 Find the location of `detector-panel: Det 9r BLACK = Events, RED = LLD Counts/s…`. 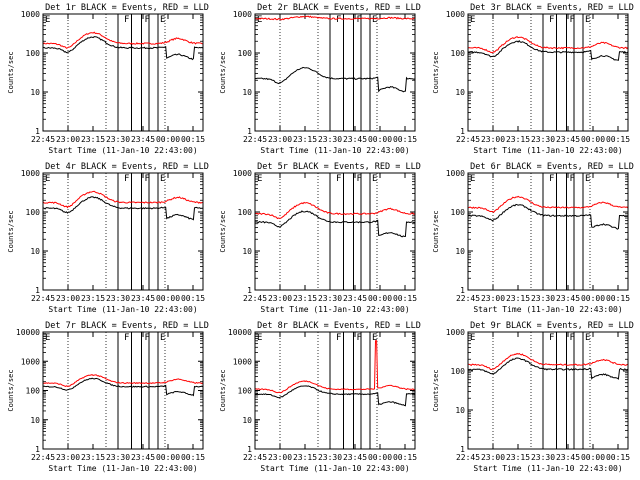

detector-panel: Det 9r BLACK = Events, RED = LLD Counts/s… is located at coordinates (533, 397).